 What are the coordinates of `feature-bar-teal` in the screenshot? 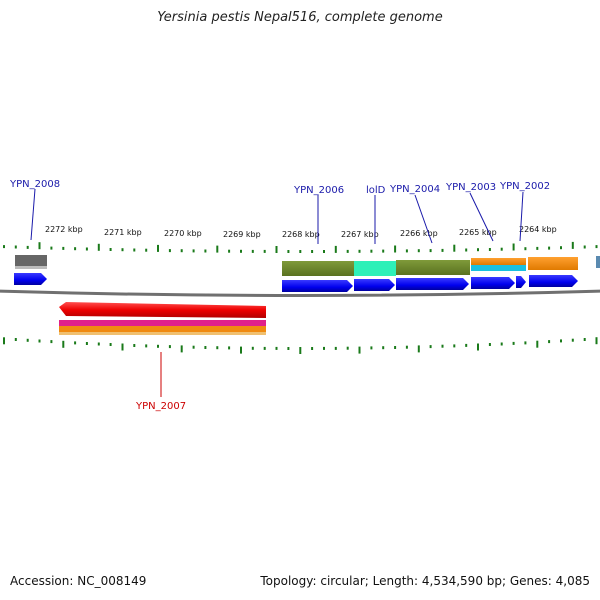 It's located at (375, 268).